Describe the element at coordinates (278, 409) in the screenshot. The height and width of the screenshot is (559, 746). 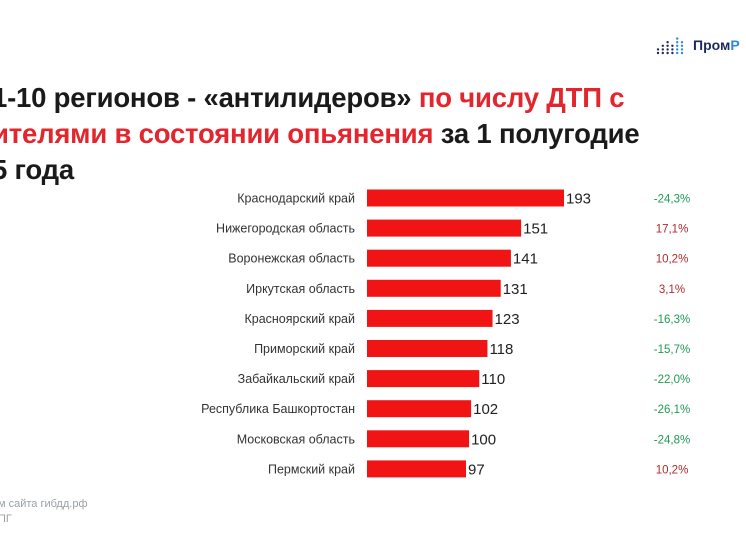
I see `category-label: Республика Башкортостан` at that location.